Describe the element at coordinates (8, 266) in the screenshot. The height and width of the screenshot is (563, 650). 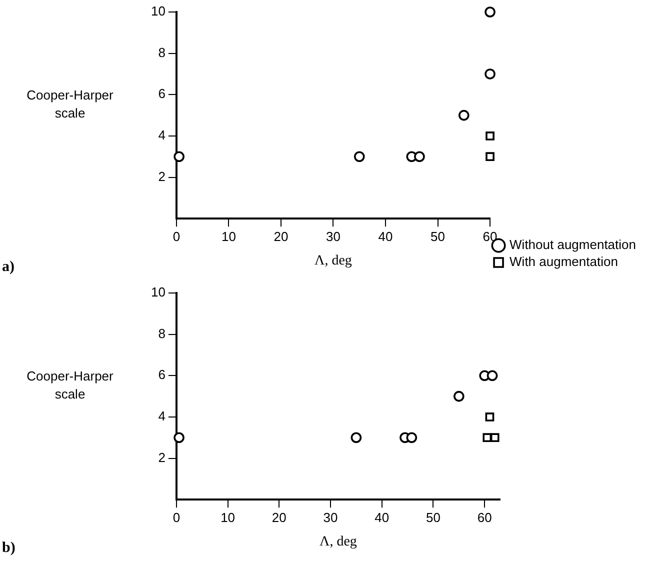
I see `text: a)` at that location.